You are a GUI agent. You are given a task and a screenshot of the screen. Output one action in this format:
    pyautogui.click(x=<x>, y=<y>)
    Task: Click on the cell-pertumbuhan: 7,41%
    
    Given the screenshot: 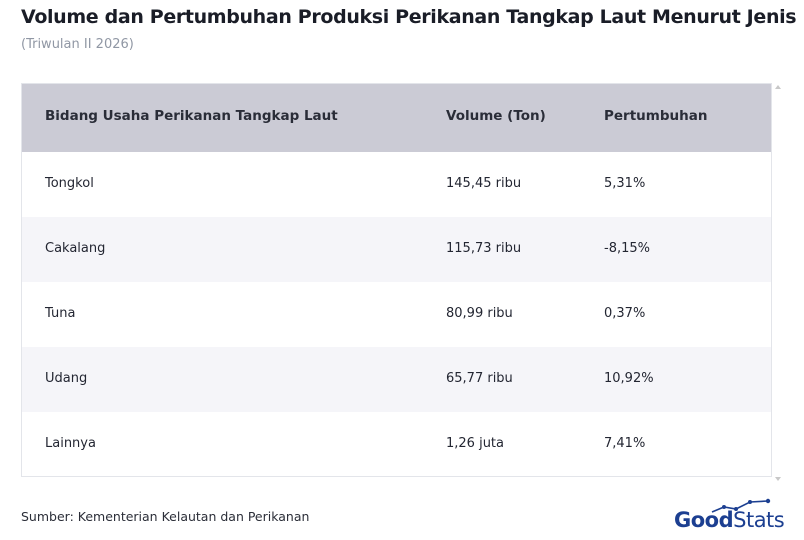 What is the action you would take?
    pyautogui.click(x=625, y=443)
    